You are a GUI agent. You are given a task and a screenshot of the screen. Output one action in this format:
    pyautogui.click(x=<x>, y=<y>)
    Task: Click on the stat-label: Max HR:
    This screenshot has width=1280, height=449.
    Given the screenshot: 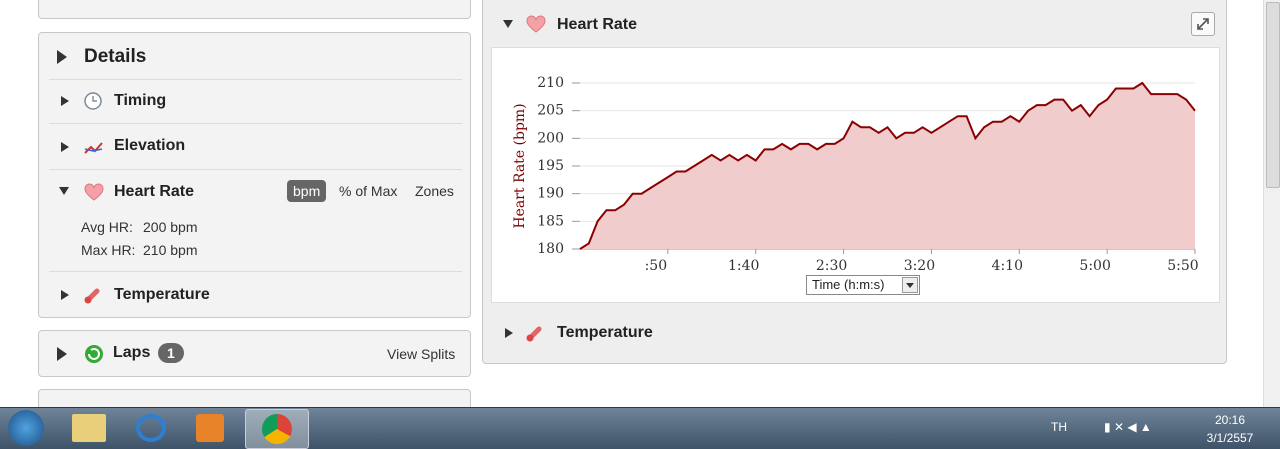 What is the action you would take?
    pyautogui.click(x=108, y=250)
    